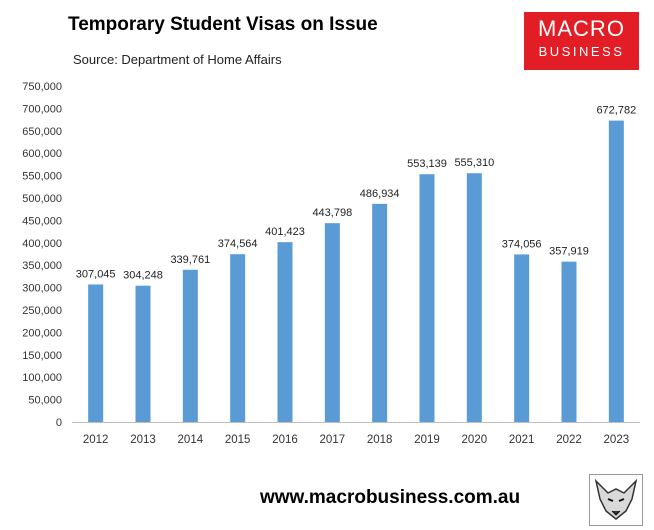 The height and width of the screenshot is (530, 654). What do you see at coordinates (581, 51) in the screenshot?
I see `logo-line-2: BUSINESS` at bounding box center [581, 51].